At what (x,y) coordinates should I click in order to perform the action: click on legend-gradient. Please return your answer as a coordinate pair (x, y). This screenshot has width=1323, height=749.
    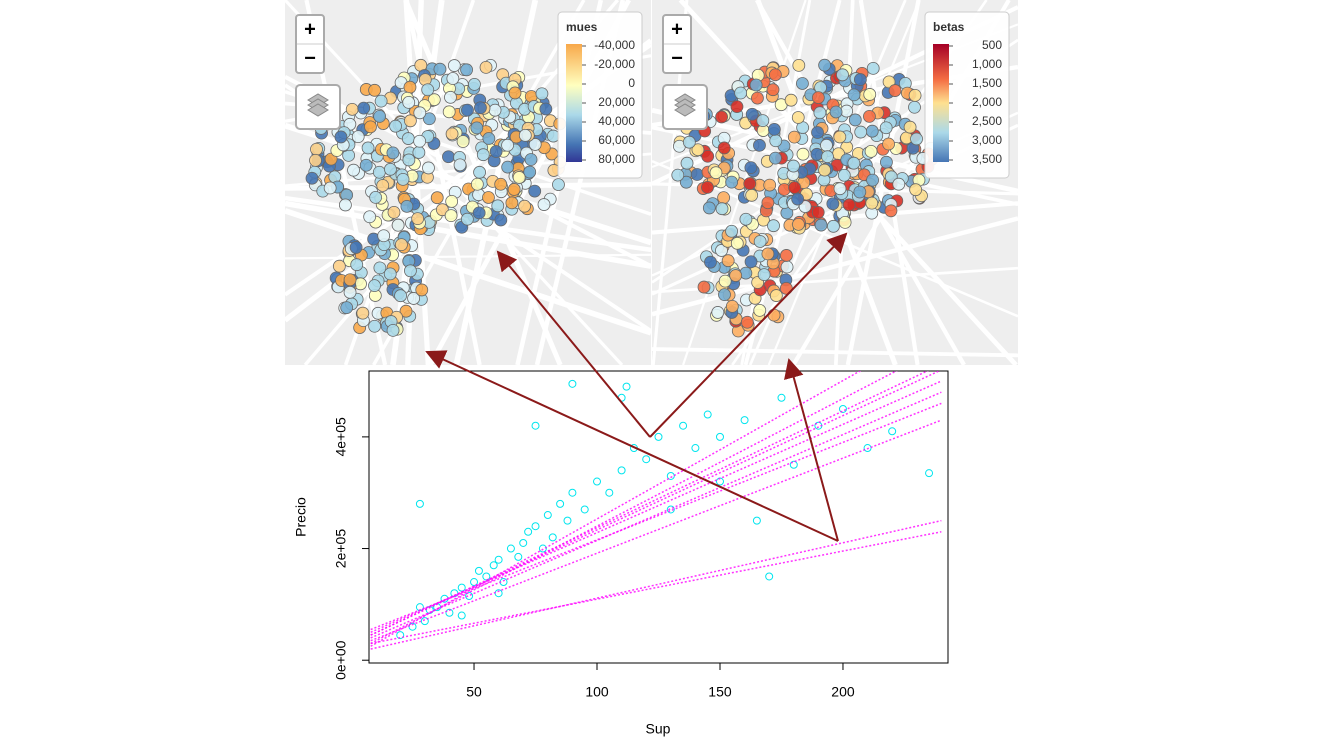
    Looking at the image, I should click on (941, 103).